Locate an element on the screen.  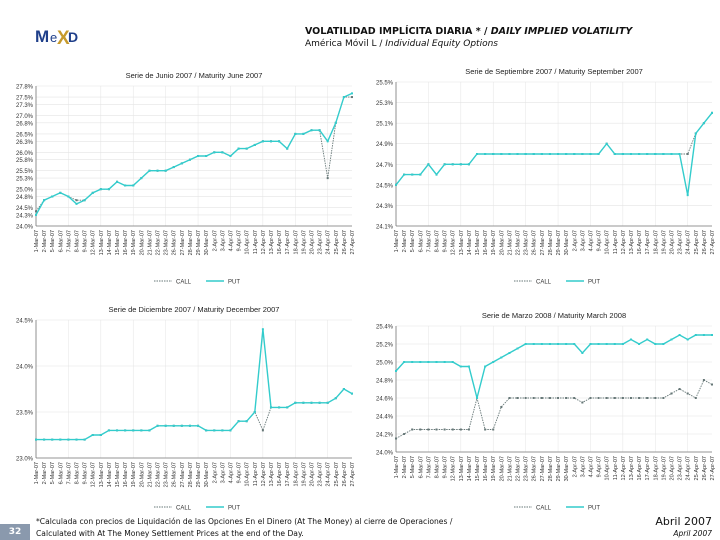
x-tick-label: 6-Mar-07 is located at coordinates (421, 467).